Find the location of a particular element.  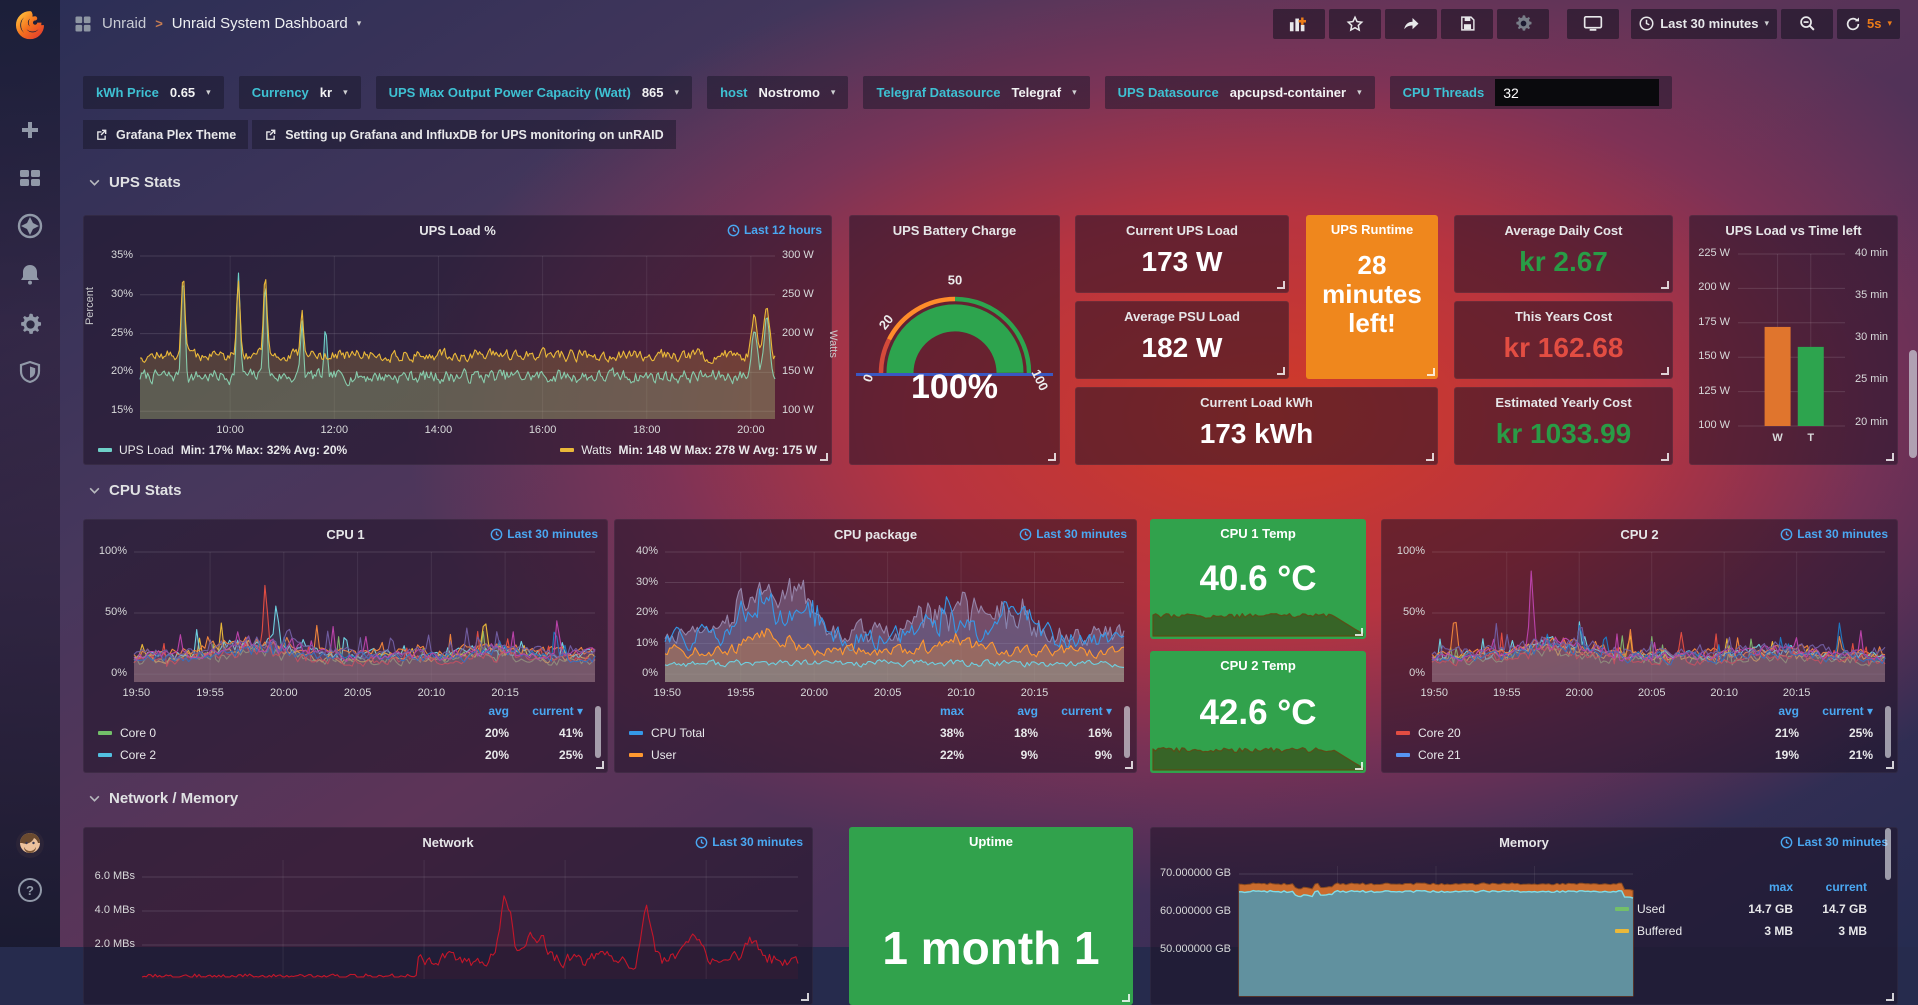

time-range-picker: Last 30 minutes ▾ is located at coordinates (1704, 23).